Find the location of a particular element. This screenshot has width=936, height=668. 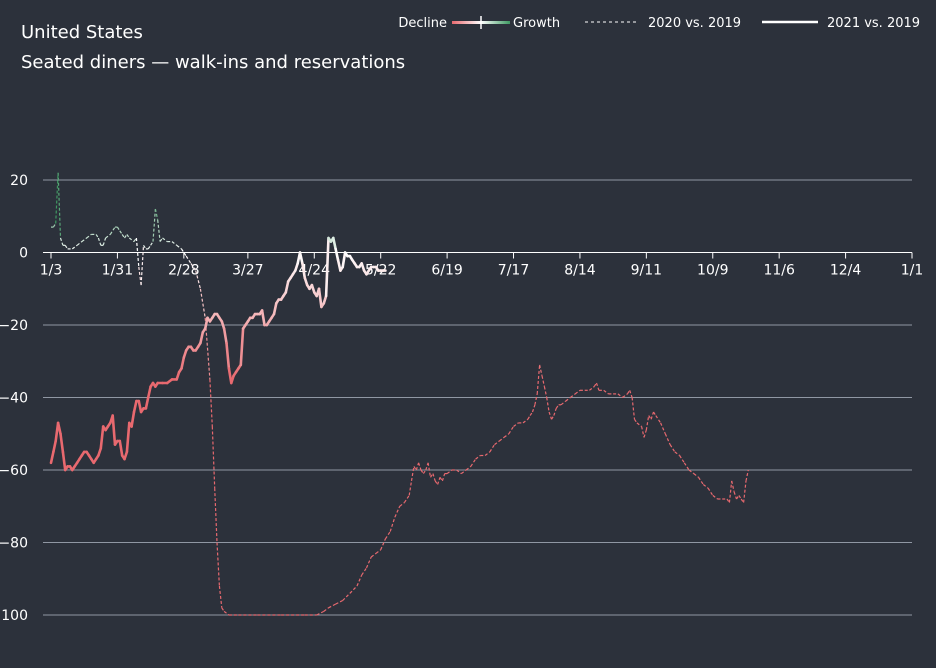

chart-title: United States is located at coordinates (82, 32).